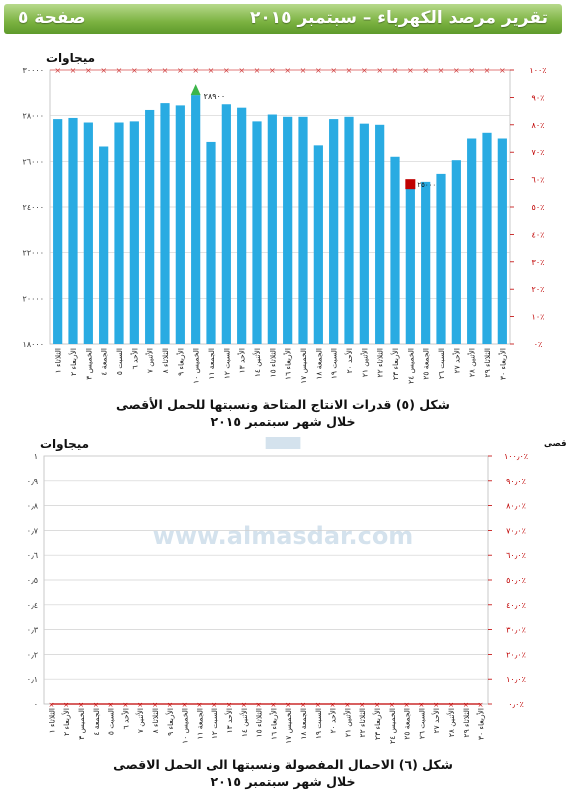 This screenshot has height=800, width=566. Describe the element at coordinates (273, 724) in the screenshot. I see `x-tick-label: الأربعاء ١٦` at that location.